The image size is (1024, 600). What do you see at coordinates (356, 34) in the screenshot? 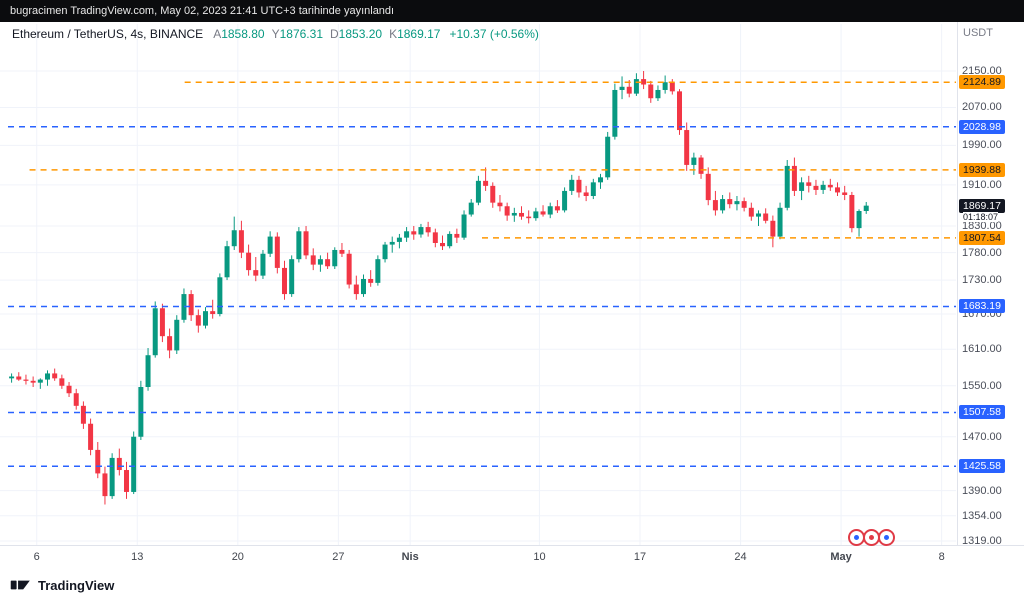
I see `ohlc-low: D1853.20` at bounding box center [356, 34].